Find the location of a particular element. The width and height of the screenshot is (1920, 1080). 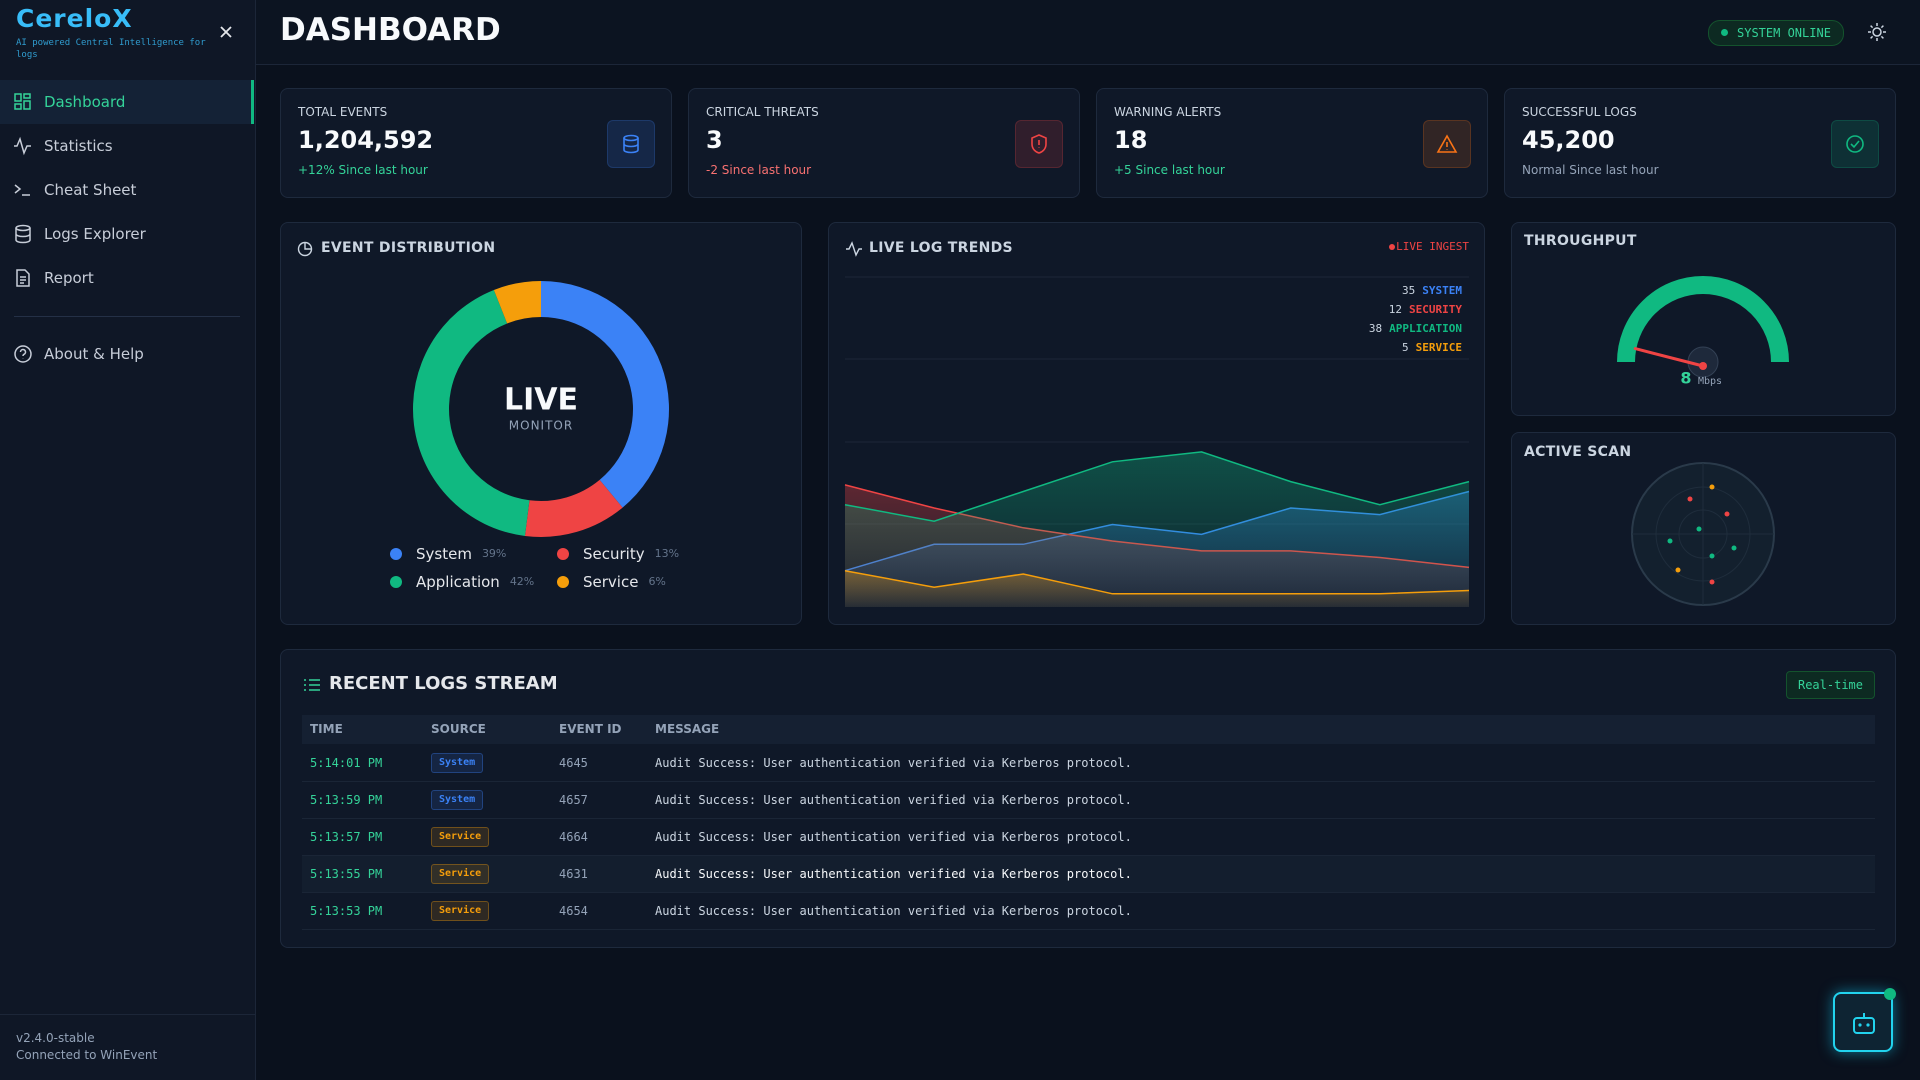

nav-item: Dashboard is located at coordinates (127, 102).